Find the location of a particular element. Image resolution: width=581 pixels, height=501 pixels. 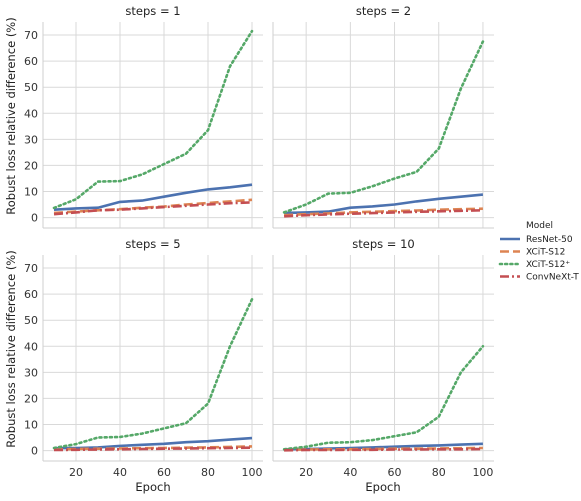

panel-title: steps = 10 is located at coordinates (383, 244).